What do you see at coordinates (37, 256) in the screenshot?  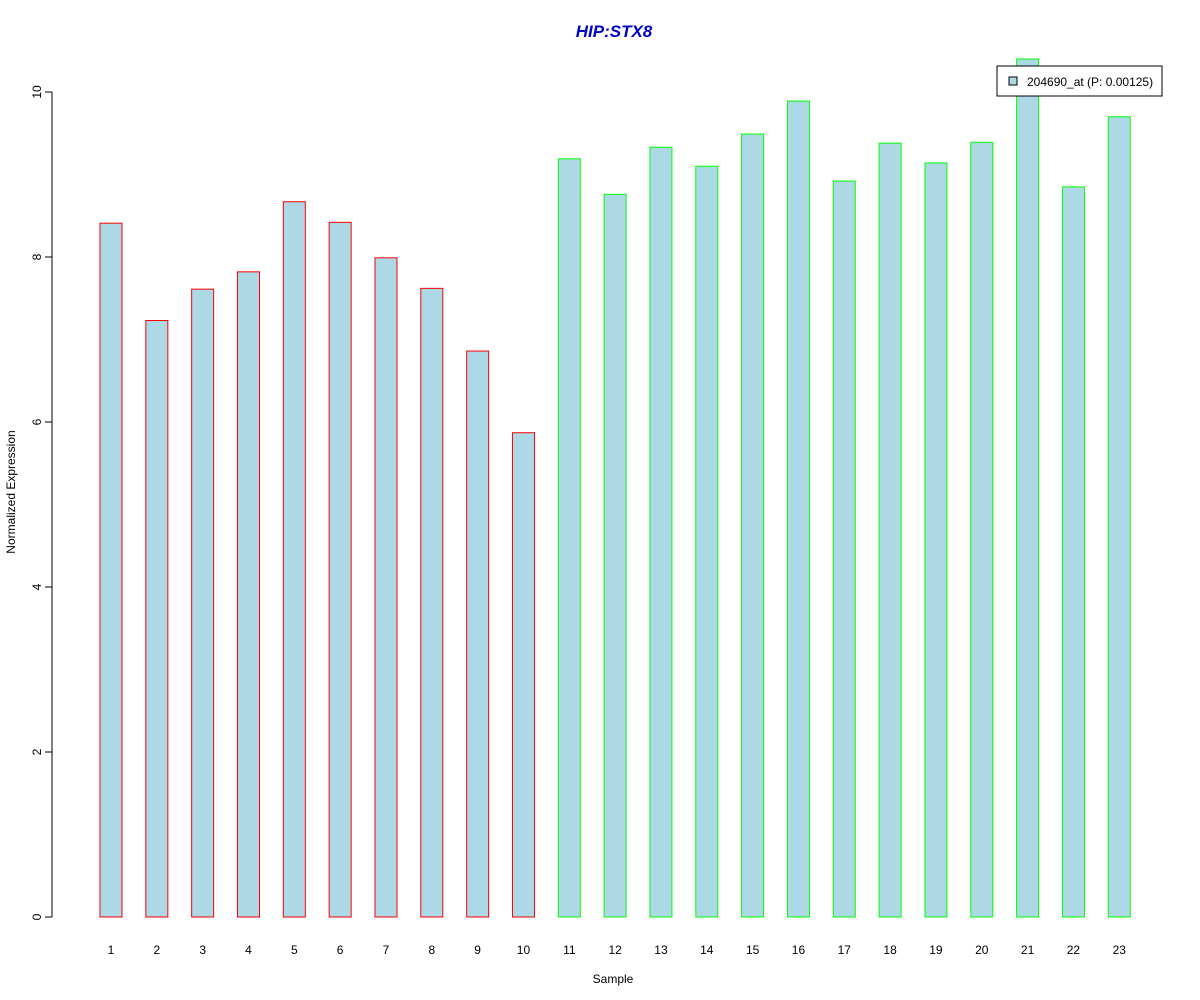 I see `y-tick-label: 8` at bounding box center [37, 256].